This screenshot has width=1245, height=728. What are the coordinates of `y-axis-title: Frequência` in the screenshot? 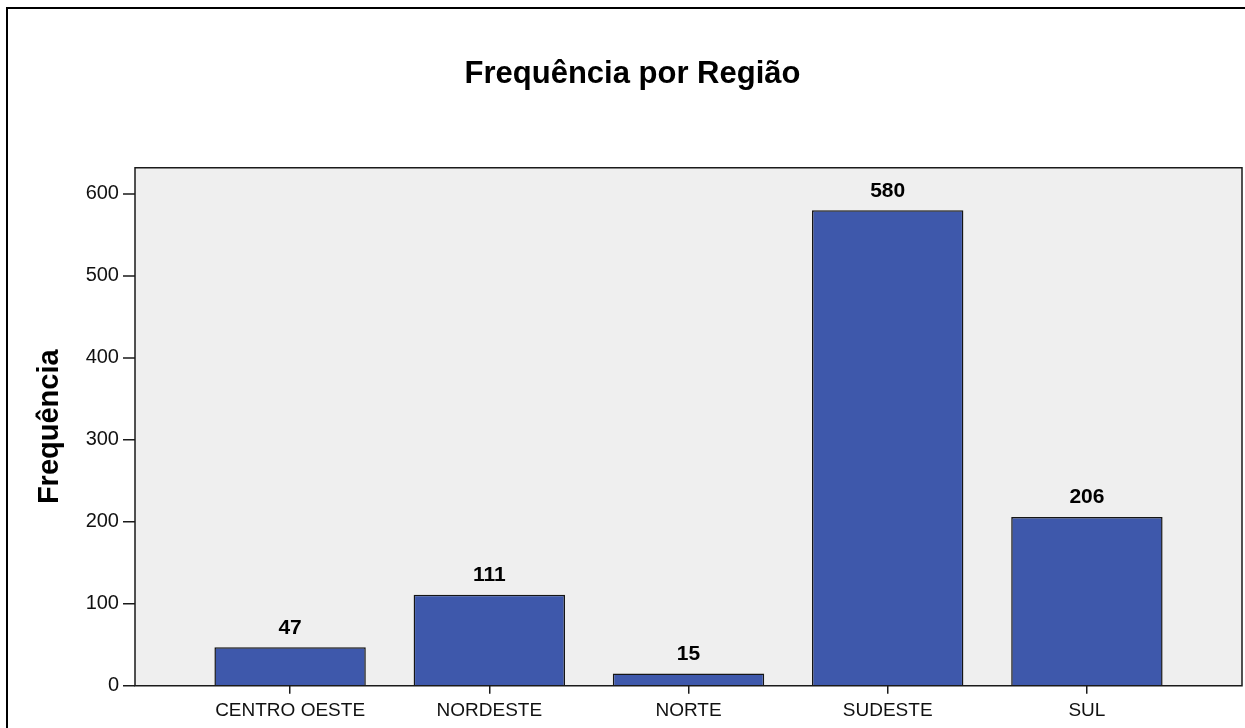 It's located at (48, 426).